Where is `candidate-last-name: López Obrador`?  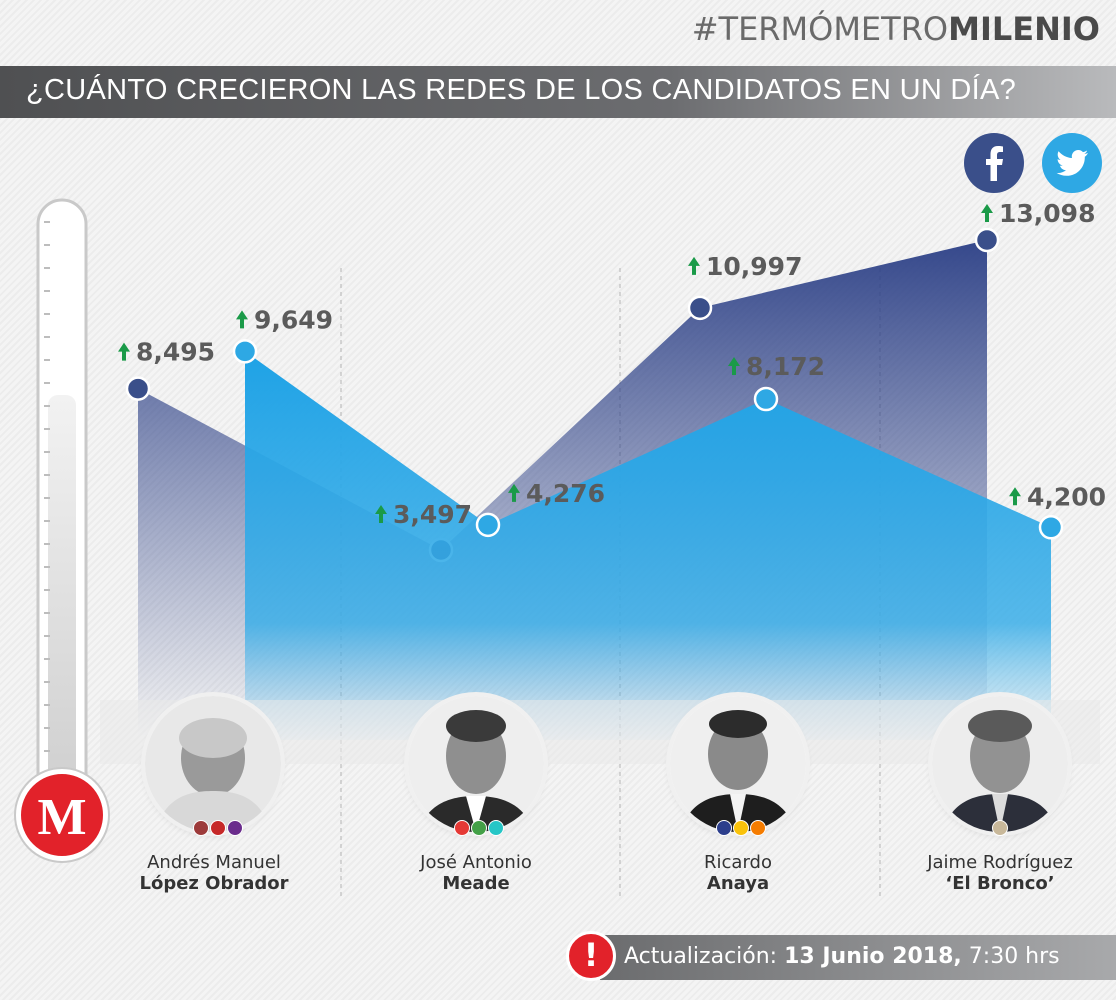 candidate-last-name: López Obrador is located at coordinates (214, 883).